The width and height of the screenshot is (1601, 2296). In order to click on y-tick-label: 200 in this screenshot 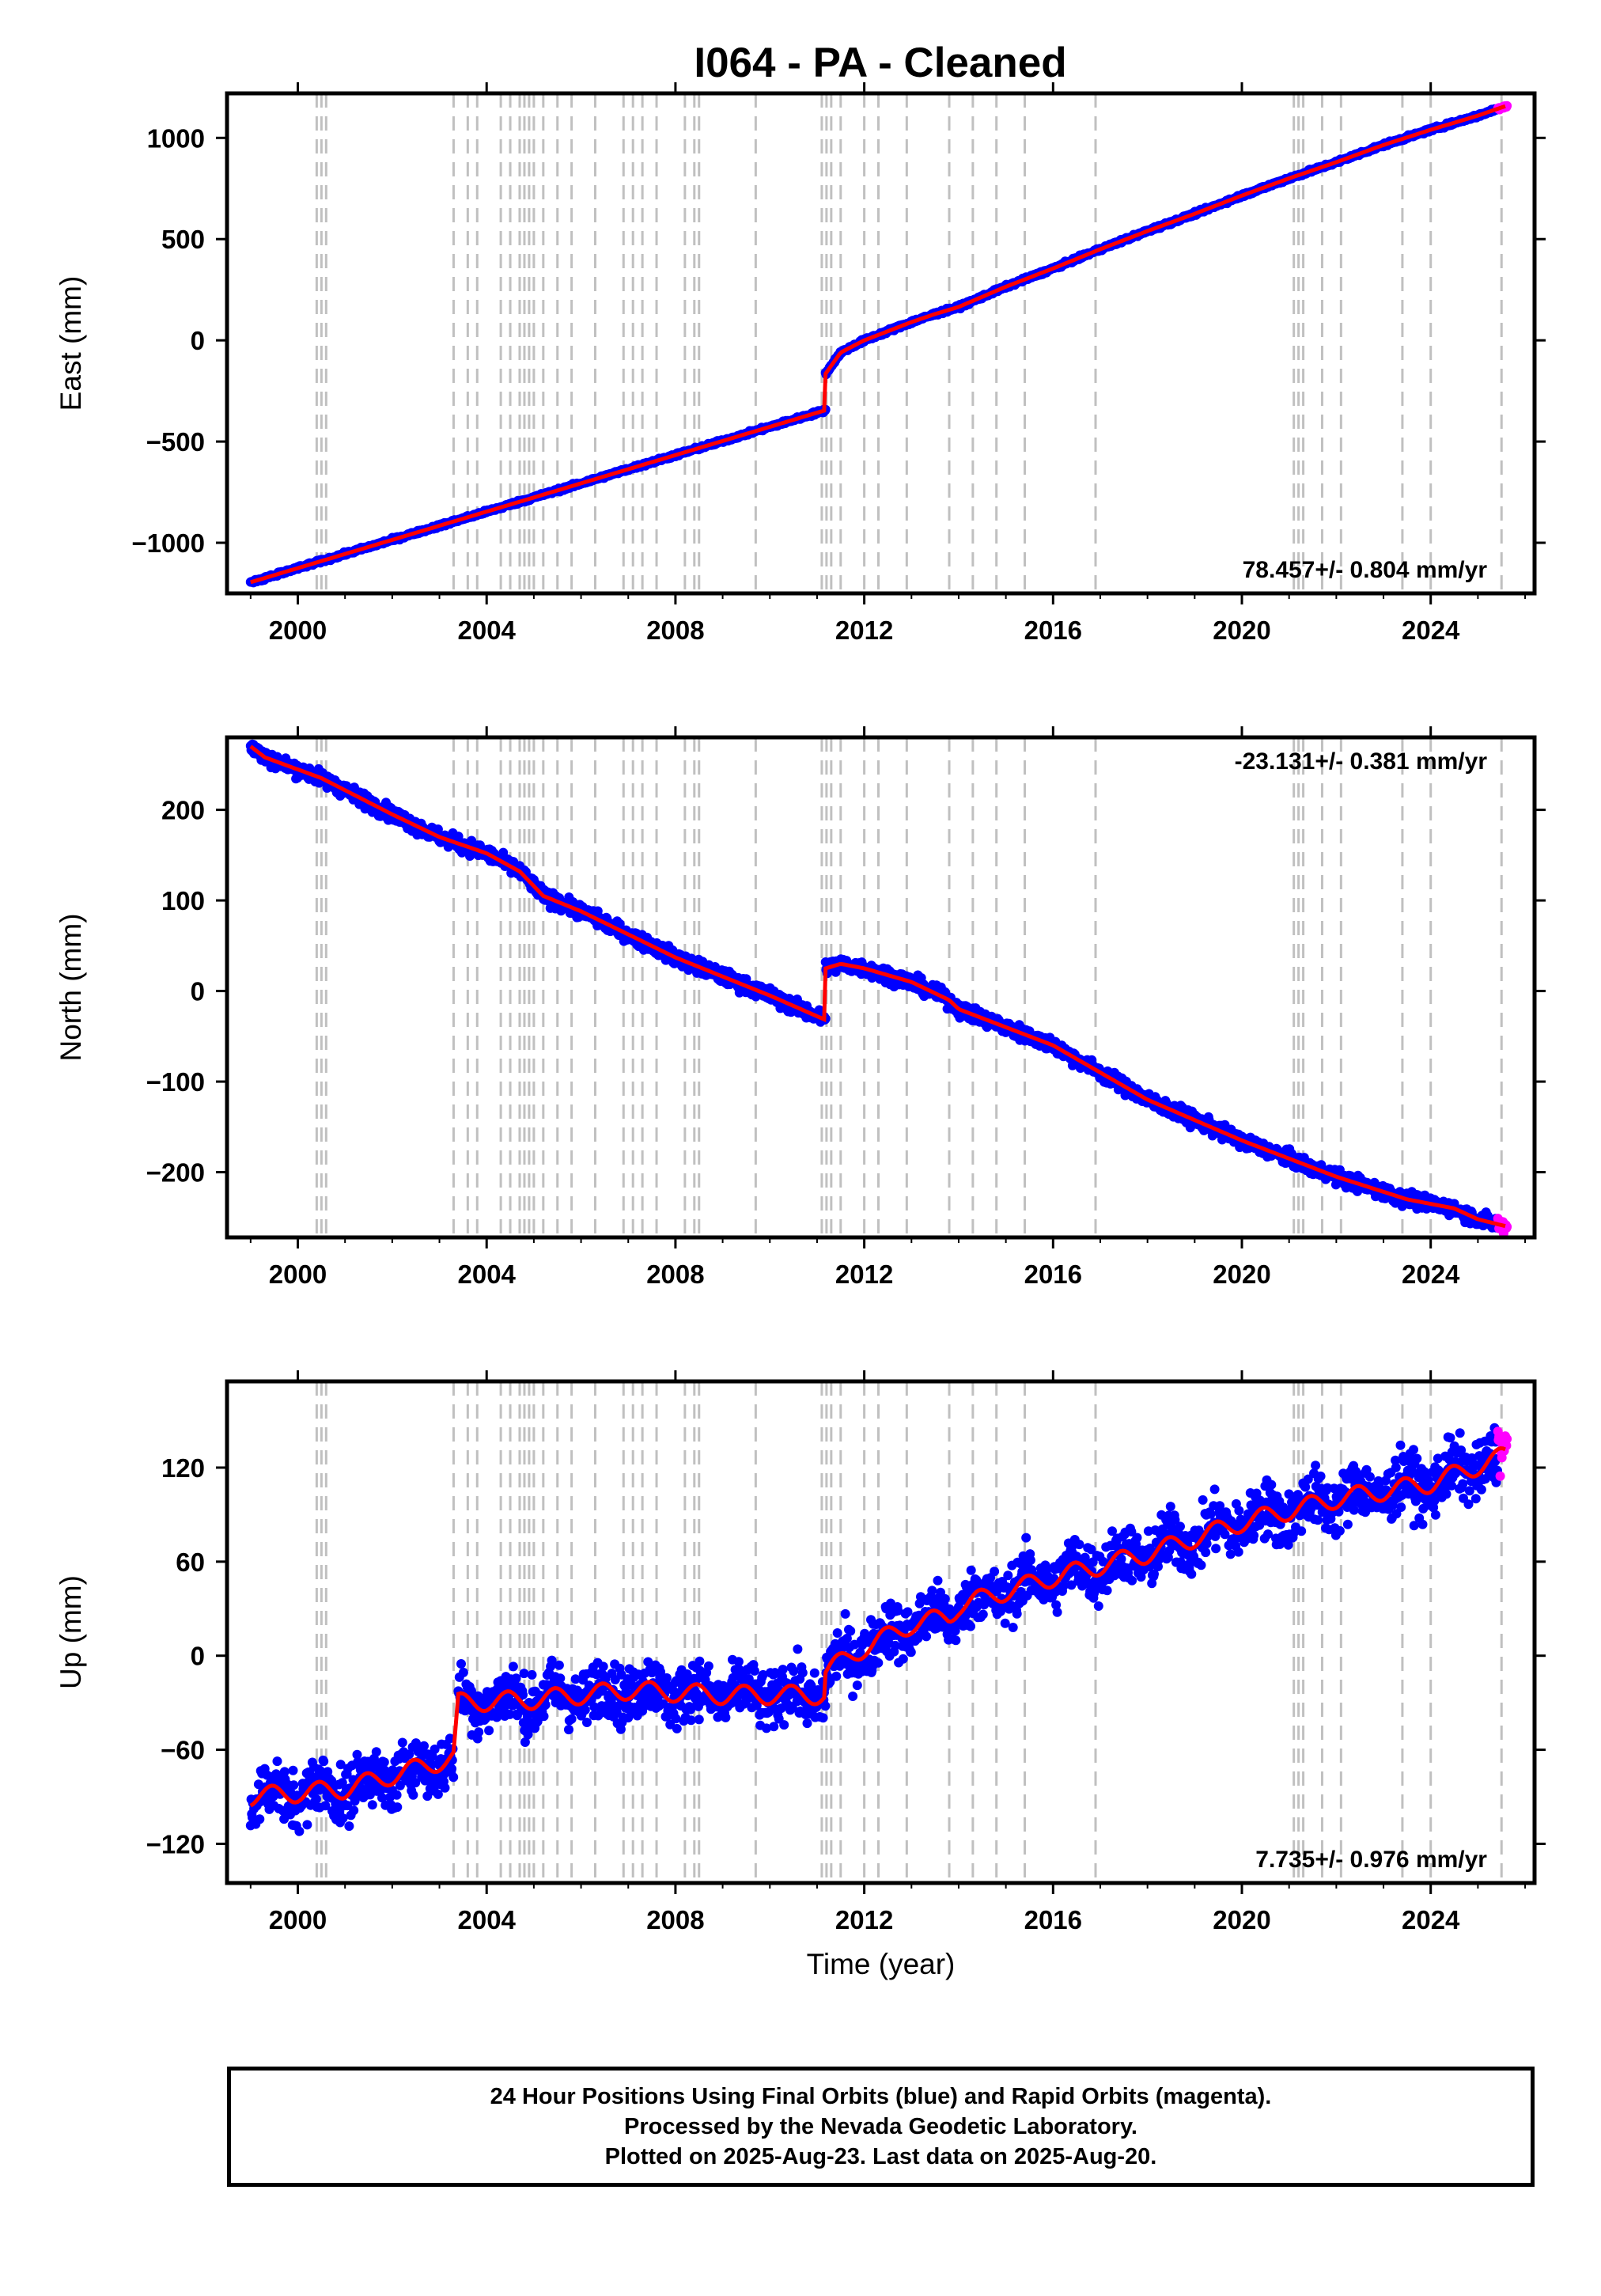, I will do `click(183, 810)`.